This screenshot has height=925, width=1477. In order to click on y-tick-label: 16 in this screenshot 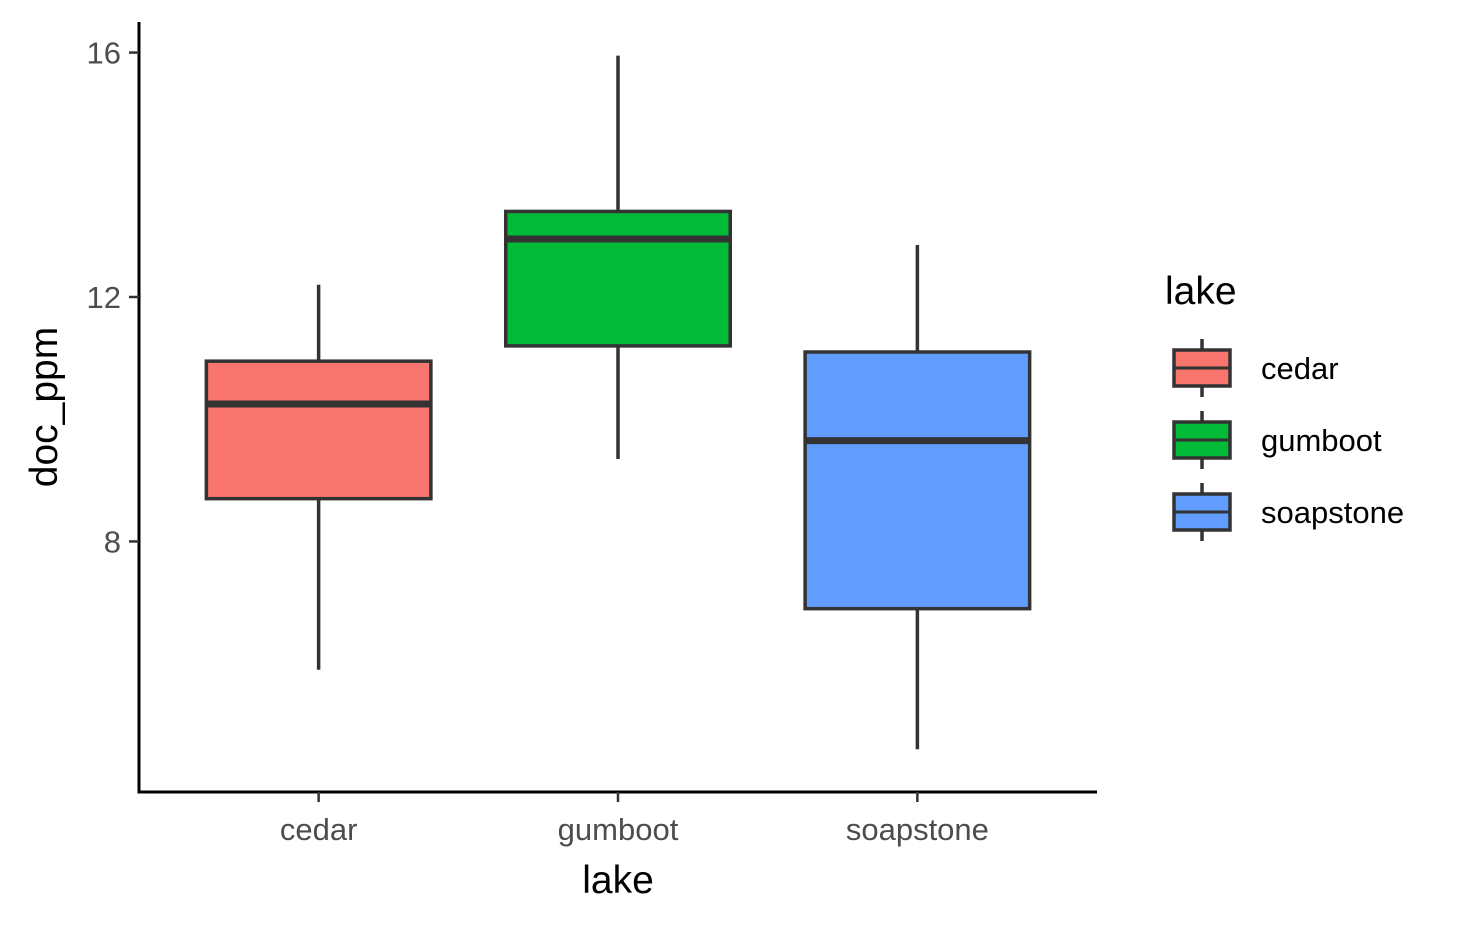, I will do `click(104, 53)`.